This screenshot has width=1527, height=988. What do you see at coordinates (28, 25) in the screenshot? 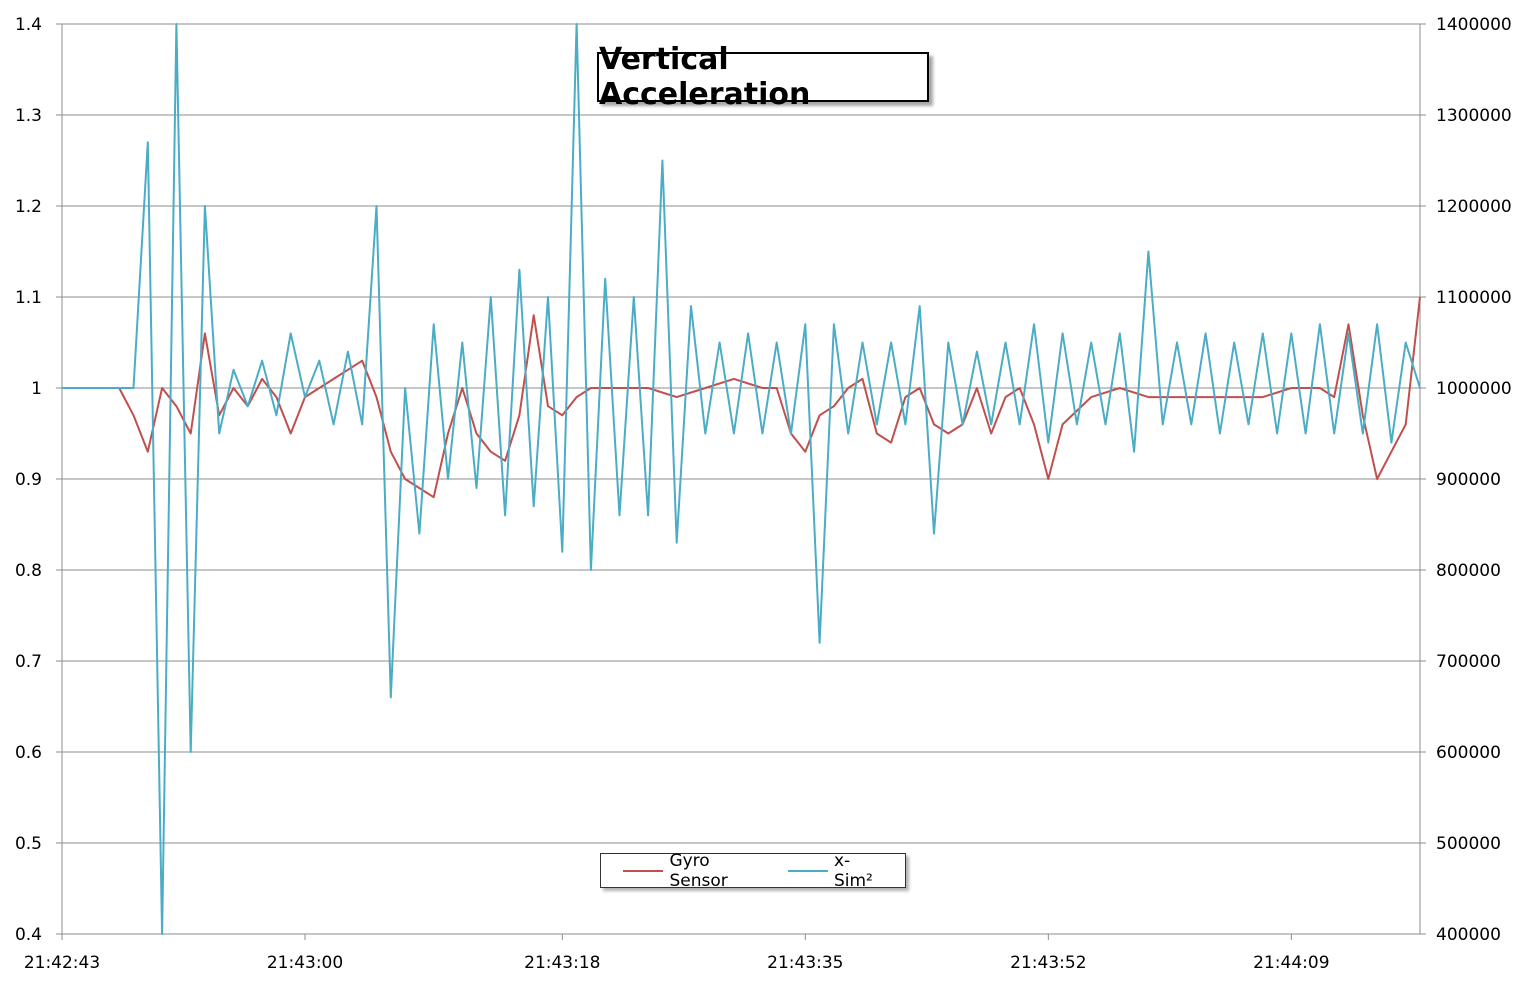
I see `left-tick-label: 1.4` at bounding box center [28, 25].